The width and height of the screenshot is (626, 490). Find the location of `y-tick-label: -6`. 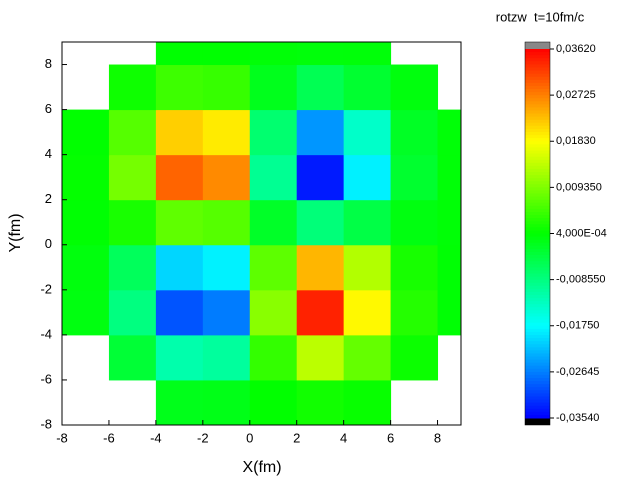

y-tick-label: -6 is located at coordinates (46, 378).